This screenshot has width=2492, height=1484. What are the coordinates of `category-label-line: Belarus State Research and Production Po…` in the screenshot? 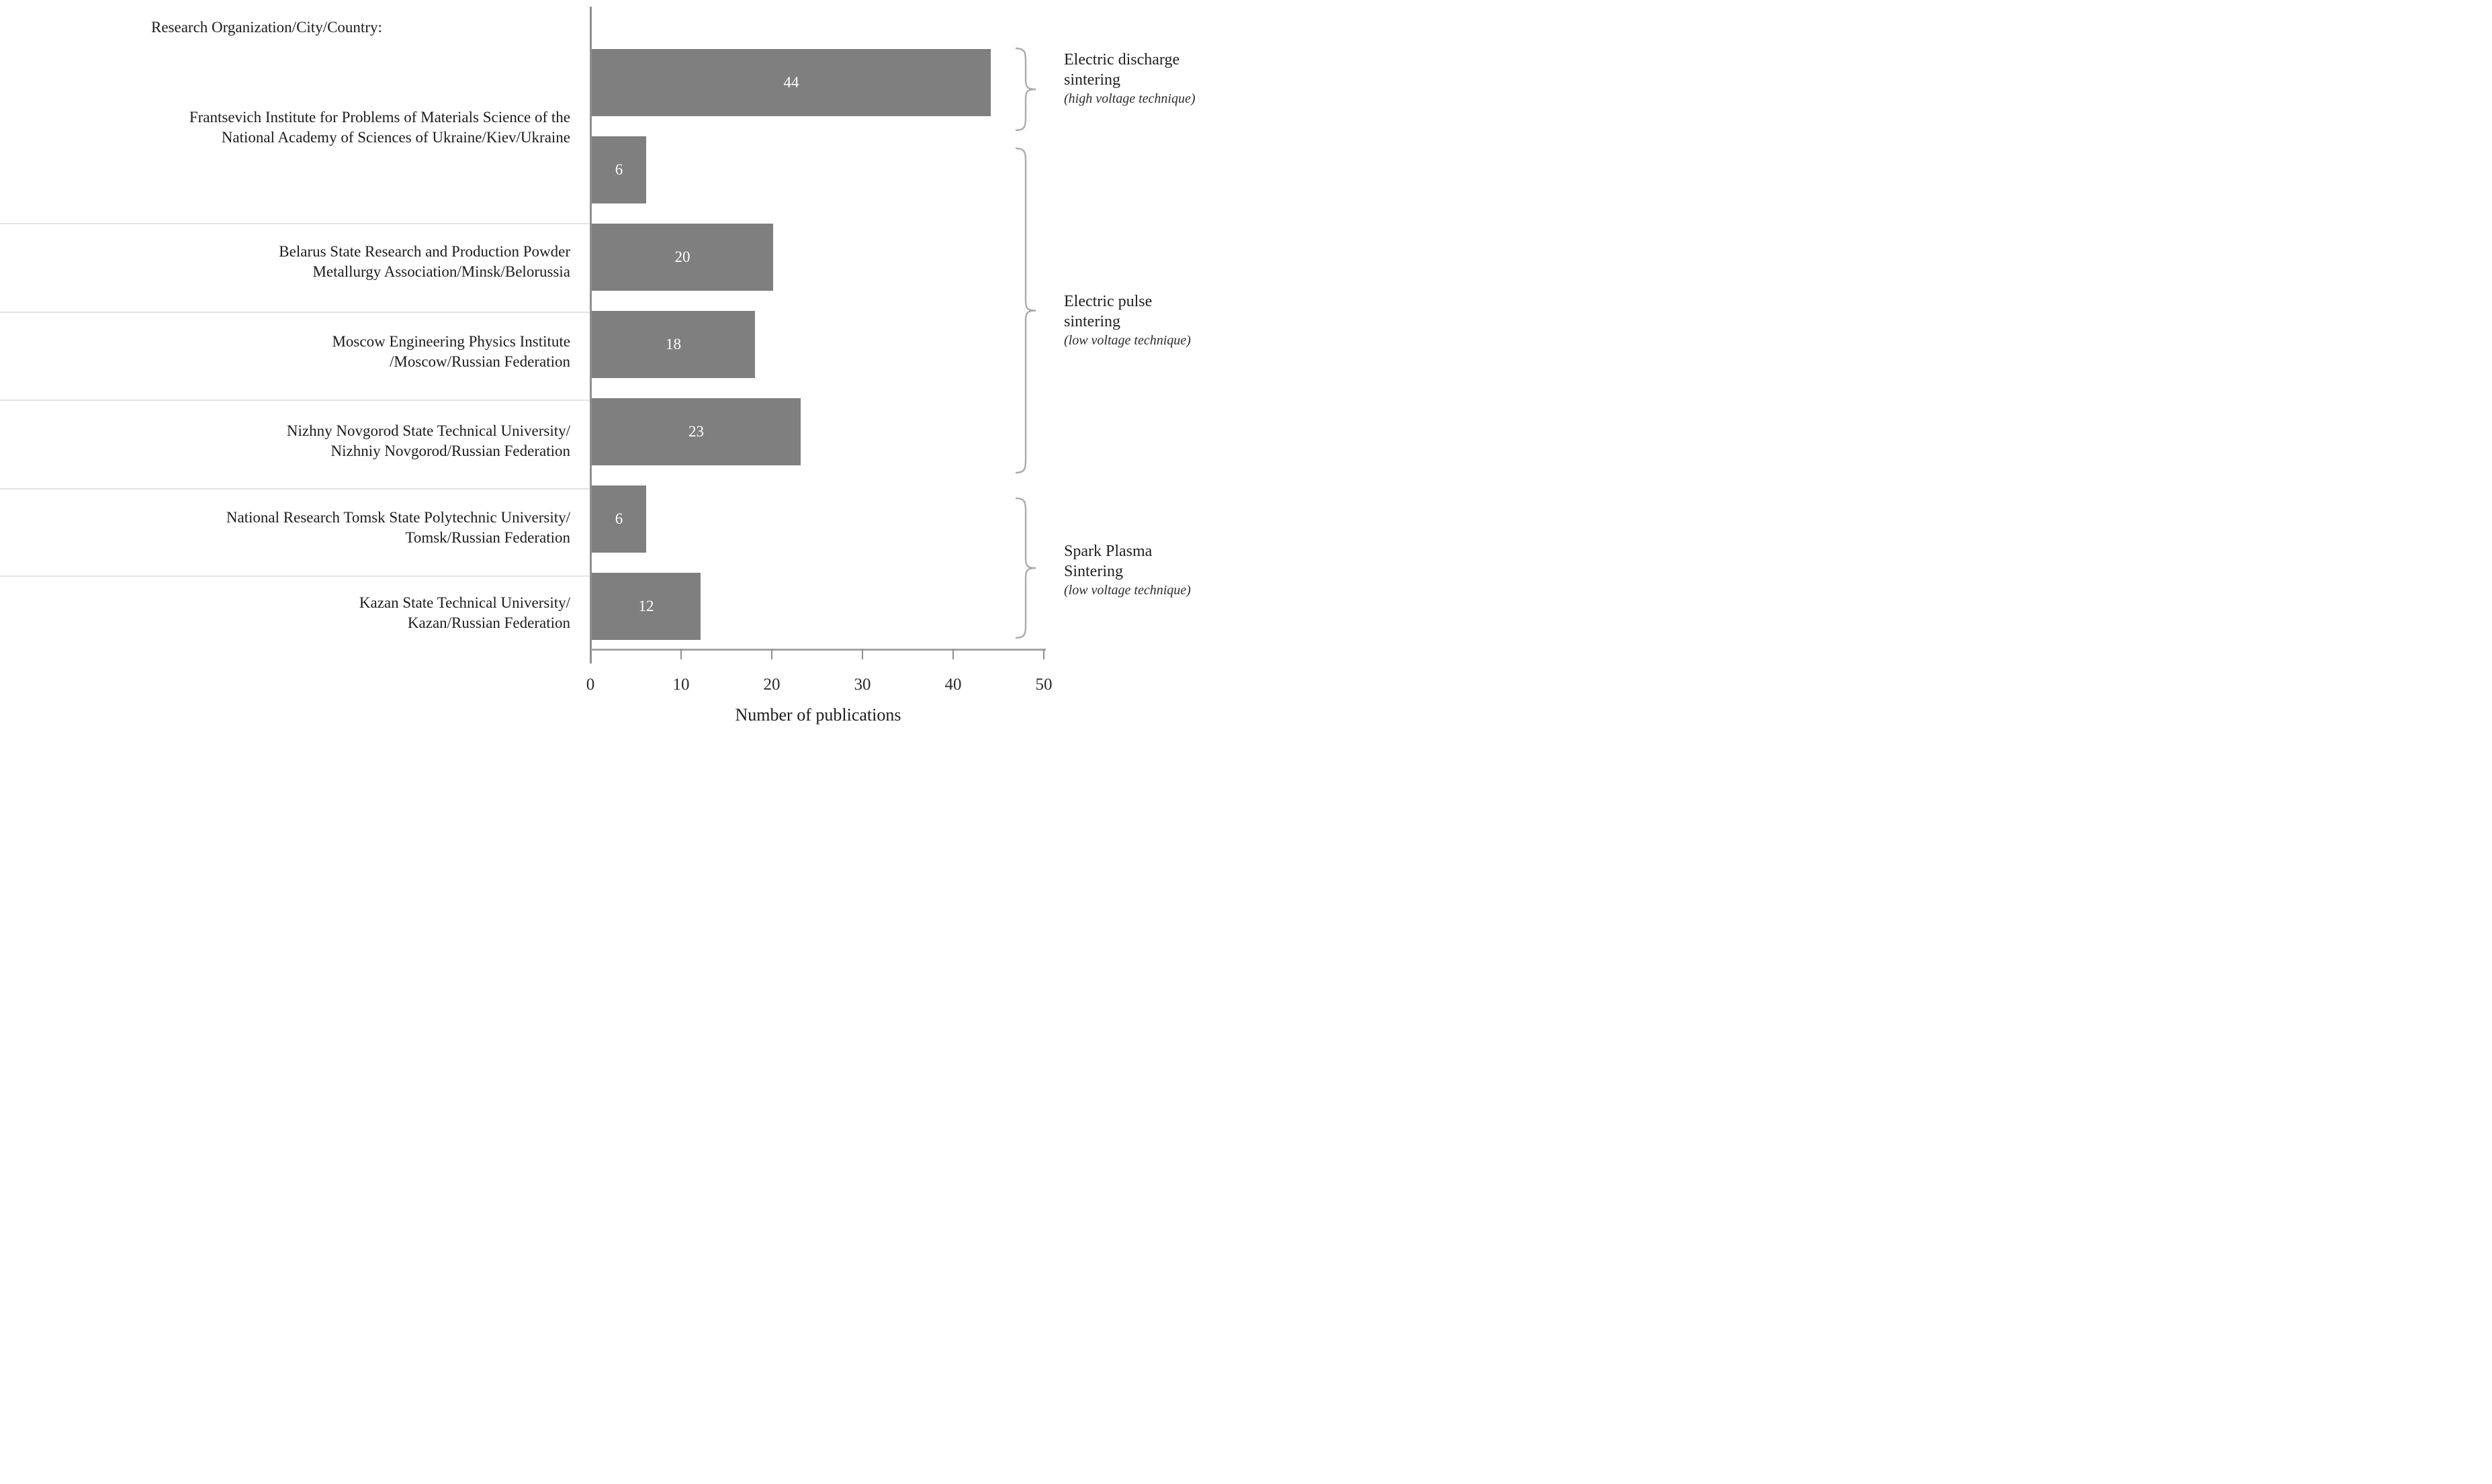 It's located at (424, 251).